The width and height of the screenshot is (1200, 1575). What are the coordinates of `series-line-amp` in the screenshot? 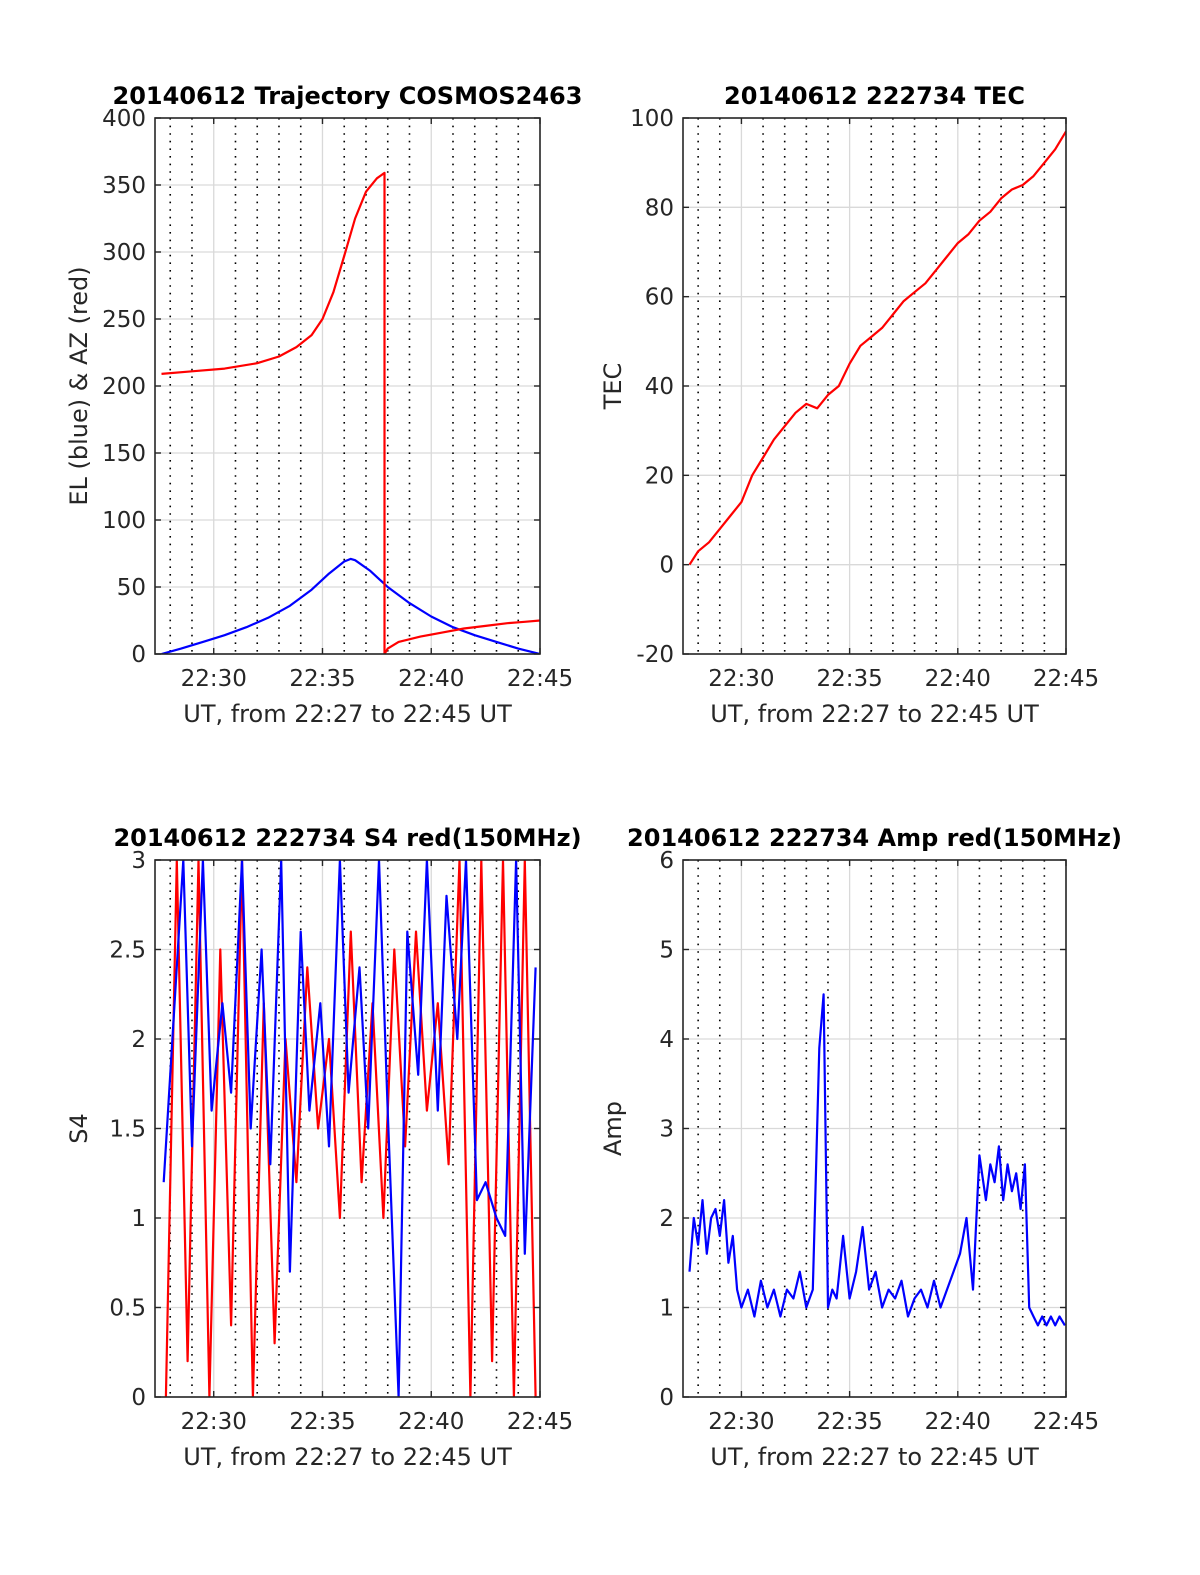 It's located at (877, 1160).